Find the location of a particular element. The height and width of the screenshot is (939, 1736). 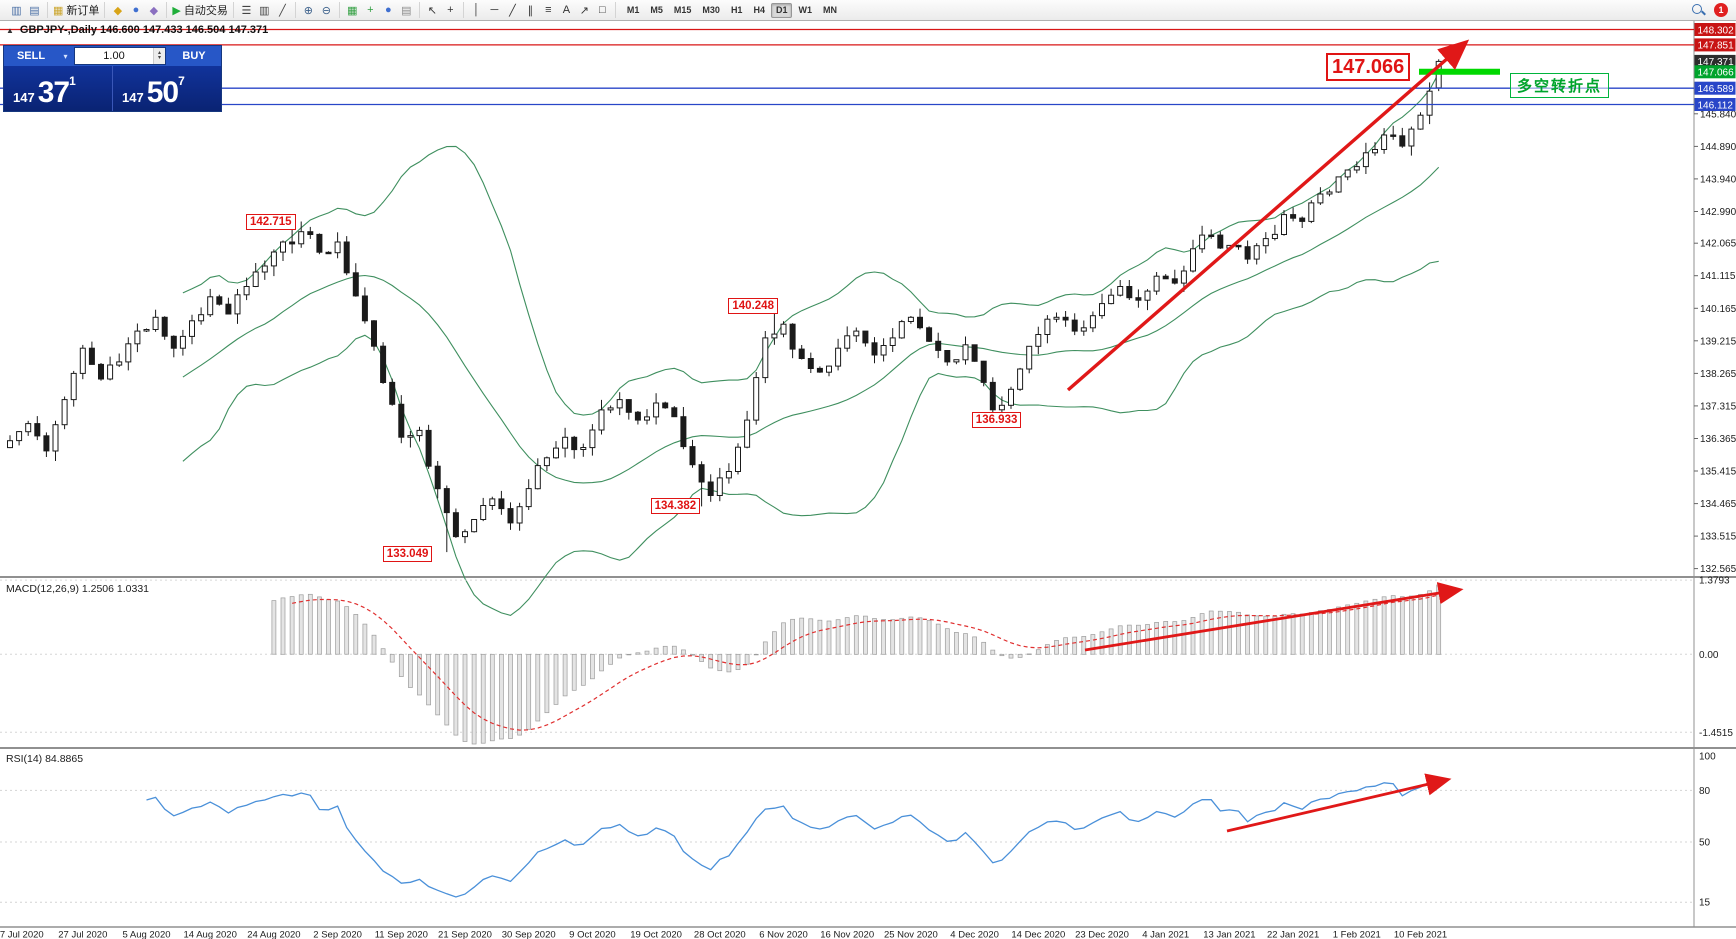

buy-price-panel: 147 50 7 is located at coordinates (166, 88).